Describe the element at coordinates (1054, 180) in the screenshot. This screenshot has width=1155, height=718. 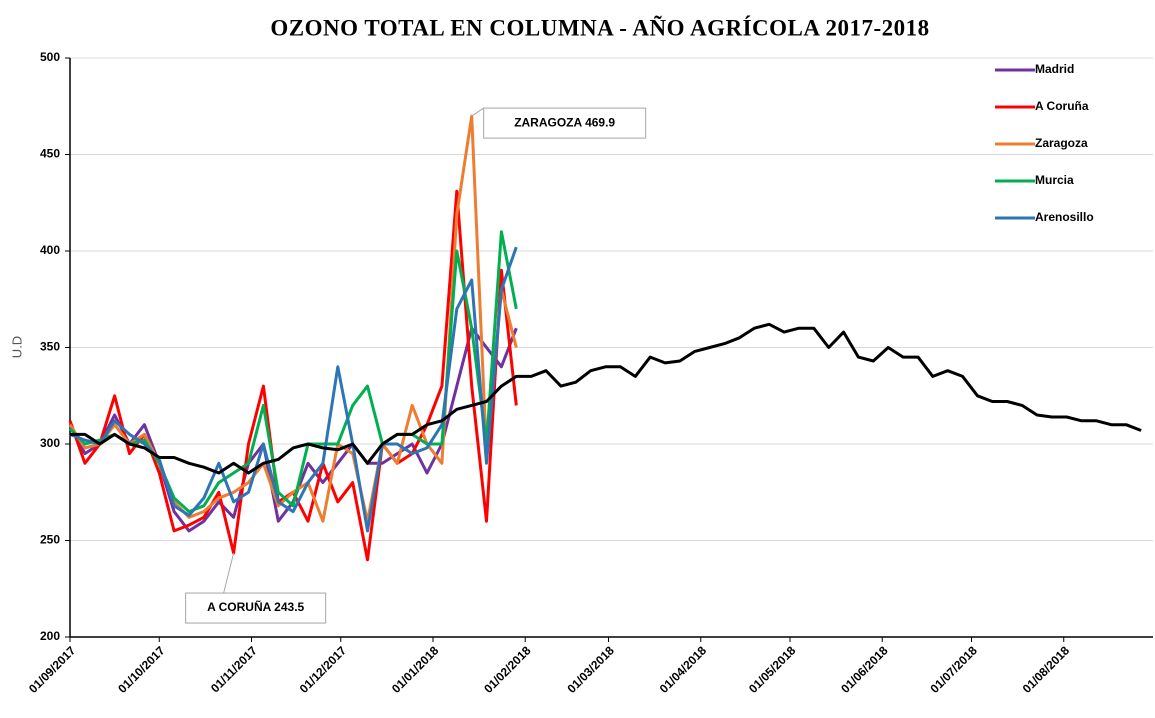
I see `legend-label: Murcia` at that location.